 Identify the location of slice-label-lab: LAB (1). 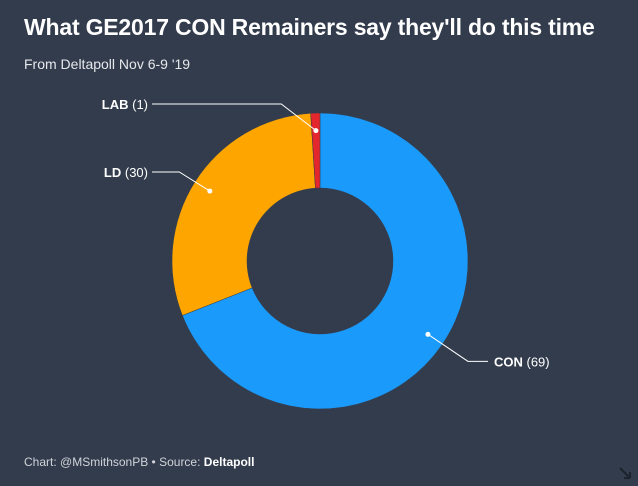
(125, 104).